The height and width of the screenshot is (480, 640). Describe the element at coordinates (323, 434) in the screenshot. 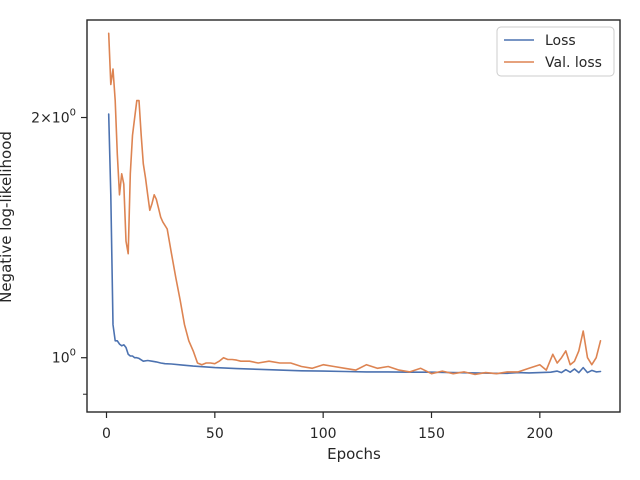

I see `x-tick-label: 100` at that location.